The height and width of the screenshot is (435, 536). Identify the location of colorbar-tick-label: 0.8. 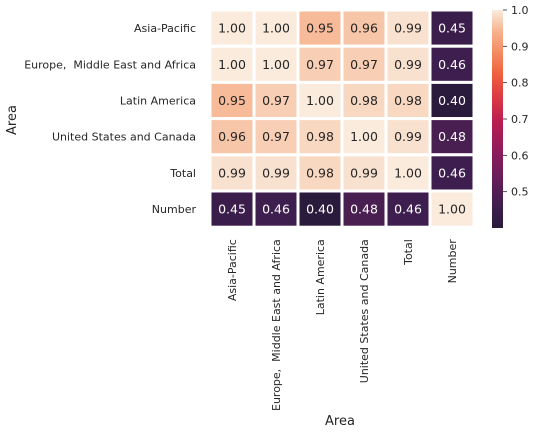
(520, 83).